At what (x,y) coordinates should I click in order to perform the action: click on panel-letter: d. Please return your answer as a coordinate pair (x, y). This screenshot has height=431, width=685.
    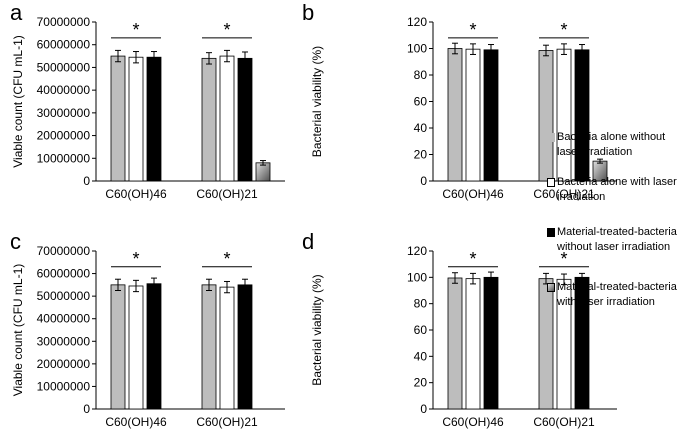
    Looking at the image, I should click on (308, 241).